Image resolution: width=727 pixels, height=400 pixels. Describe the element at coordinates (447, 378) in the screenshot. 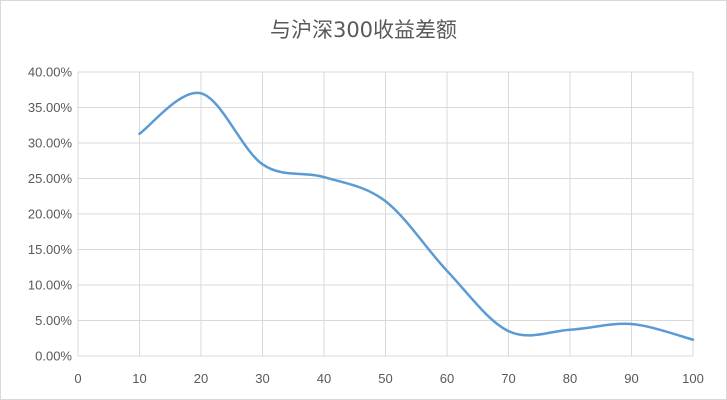

I see `x-tick-label: 60` at that location.